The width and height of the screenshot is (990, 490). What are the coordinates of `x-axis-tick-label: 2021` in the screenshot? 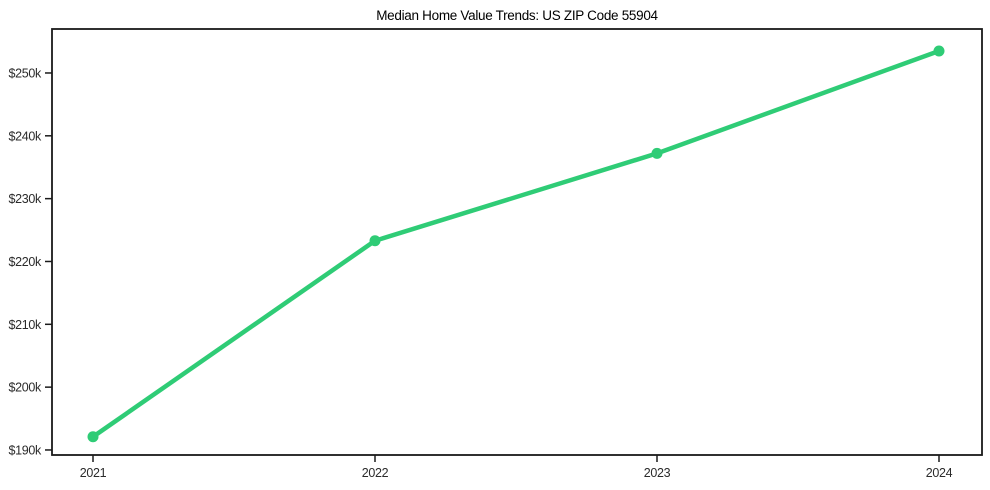 It's located at (93, 473).